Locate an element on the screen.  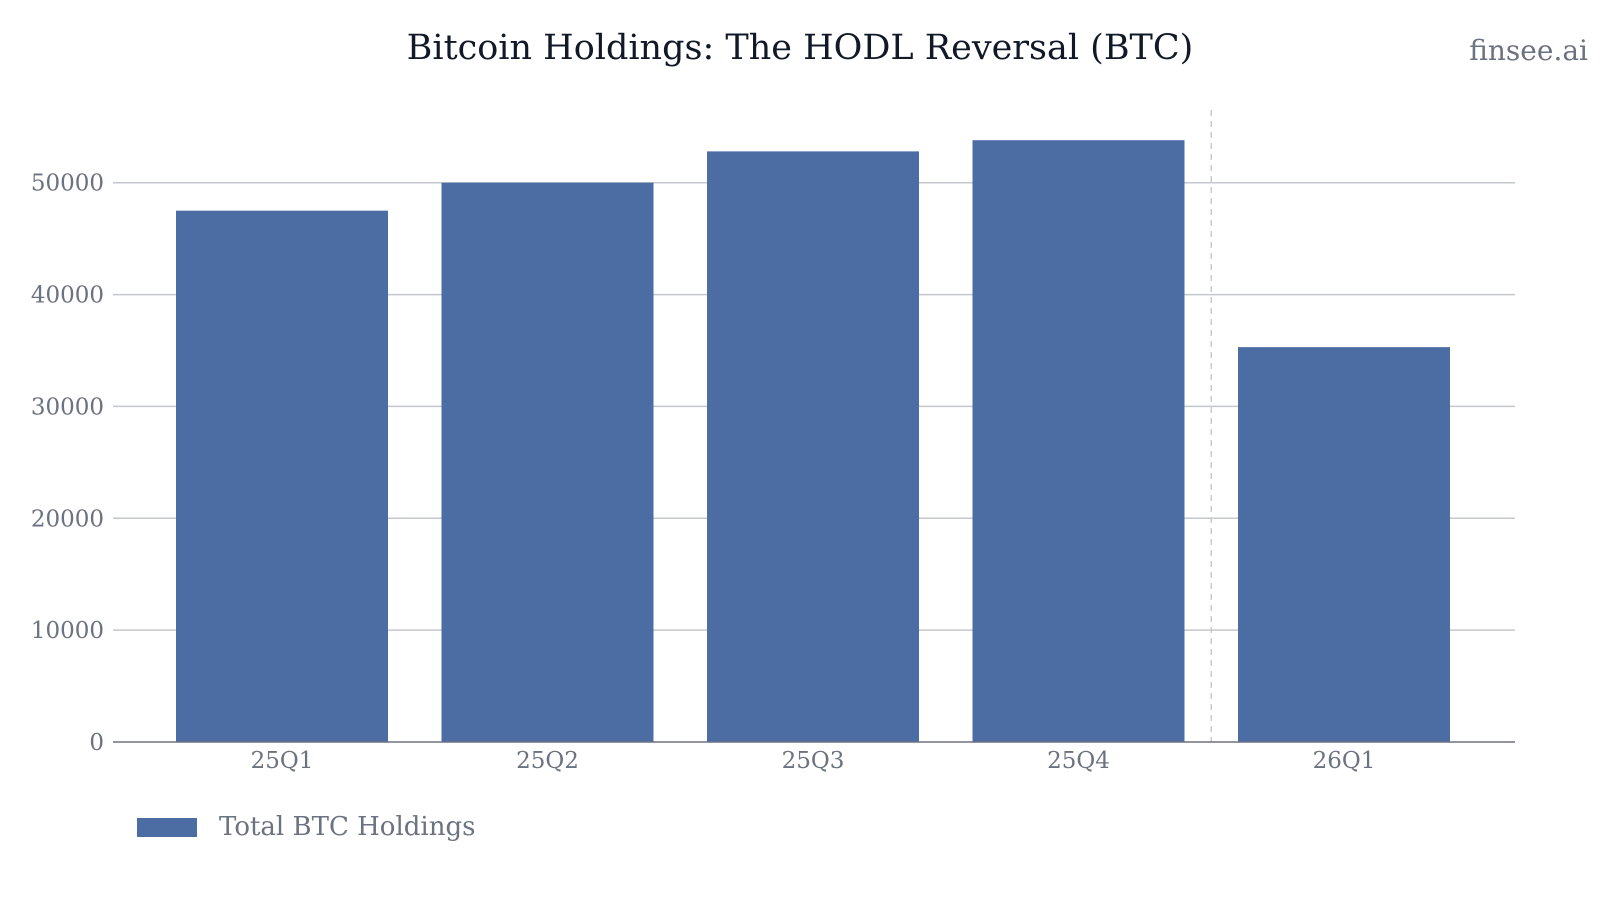
legend: Total BTC Holdings is located at coordinates (306, 827).